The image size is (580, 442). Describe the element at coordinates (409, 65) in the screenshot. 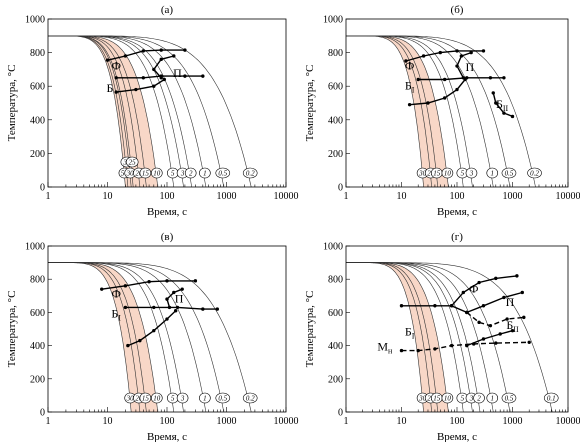

I see `phase-label: Ф` at that location.